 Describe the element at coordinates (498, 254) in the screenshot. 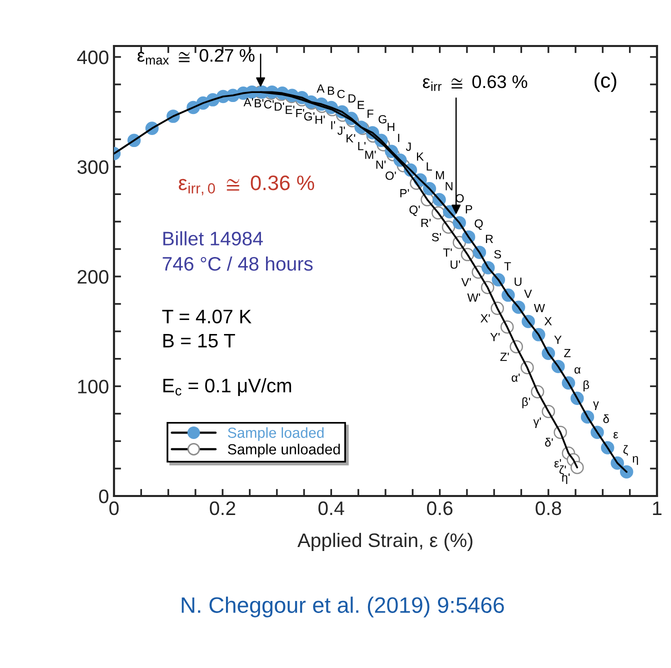

I see `data-label: S` at that location.